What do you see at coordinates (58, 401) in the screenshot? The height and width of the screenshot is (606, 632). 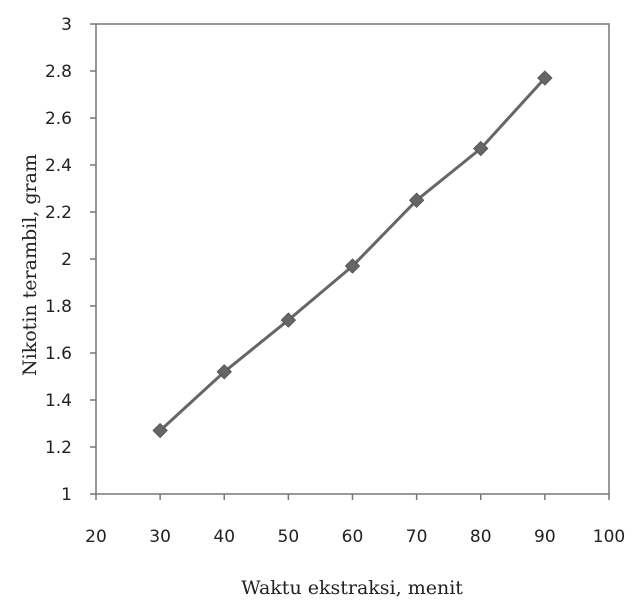 I see `y-tick-label: 1.4` at bounding box center [58, 401].